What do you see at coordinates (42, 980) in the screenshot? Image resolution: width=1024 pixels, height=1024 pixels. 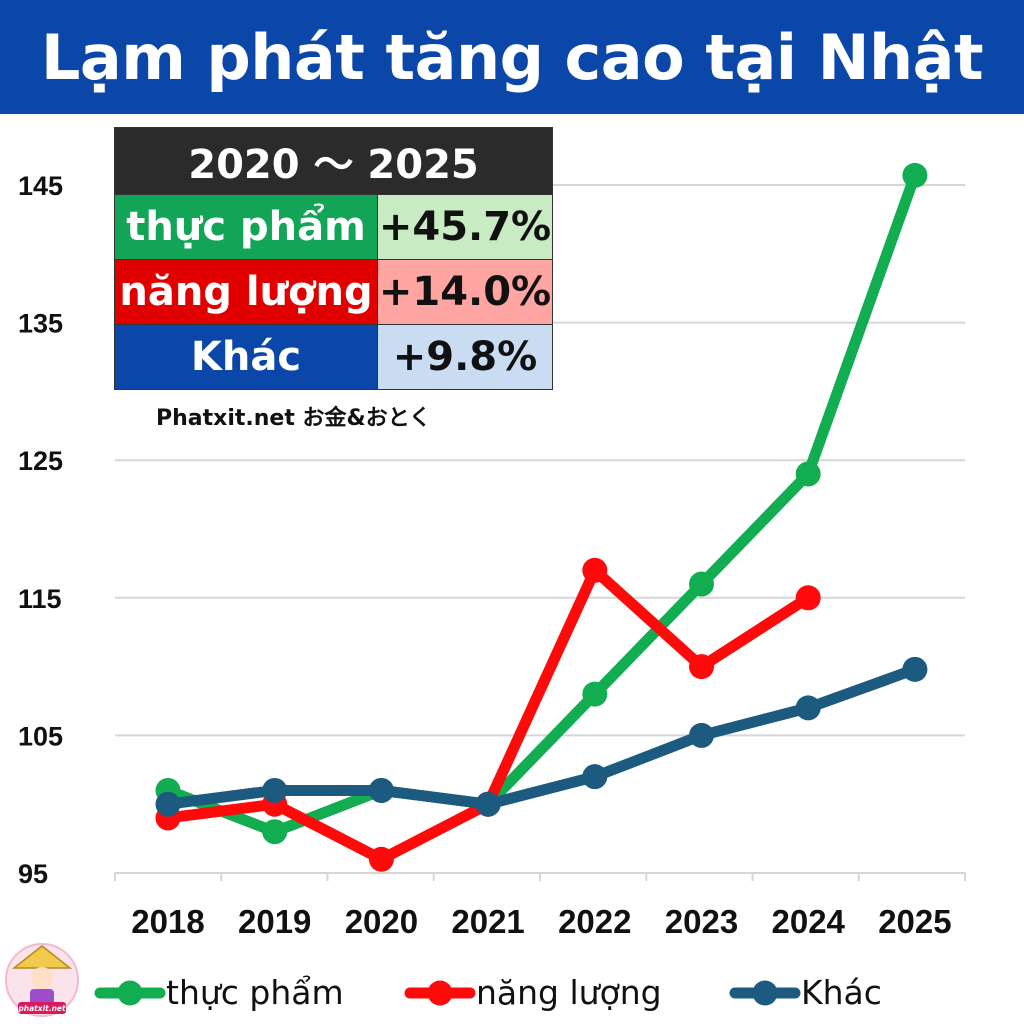 I see `site-logo: phatxit.net` at bounding box center [42, 980].